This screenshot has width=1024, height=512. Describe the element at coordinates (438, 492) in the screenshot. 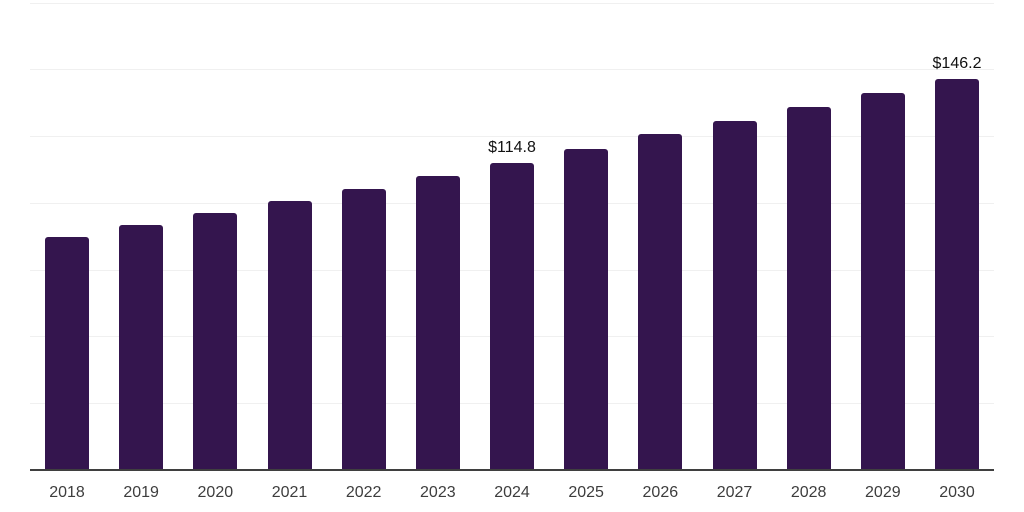

I see `x-axis-tick-label-2023: 2023` at that location.